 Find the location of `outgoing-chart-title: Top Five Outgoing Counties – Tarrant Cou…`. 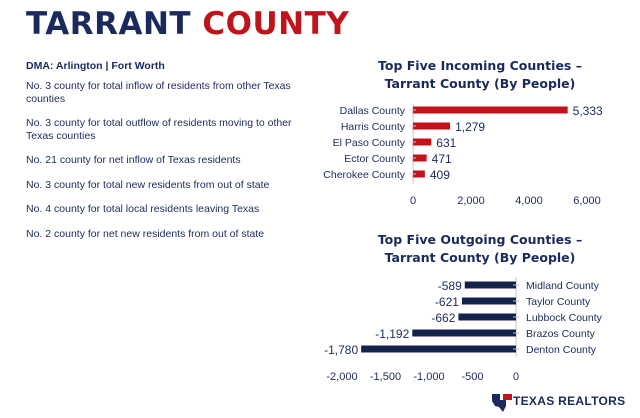

outgoing-chart-title: Top Five Outgoing Counties – Tarrant Cou… is located at coordinates (480, 249).